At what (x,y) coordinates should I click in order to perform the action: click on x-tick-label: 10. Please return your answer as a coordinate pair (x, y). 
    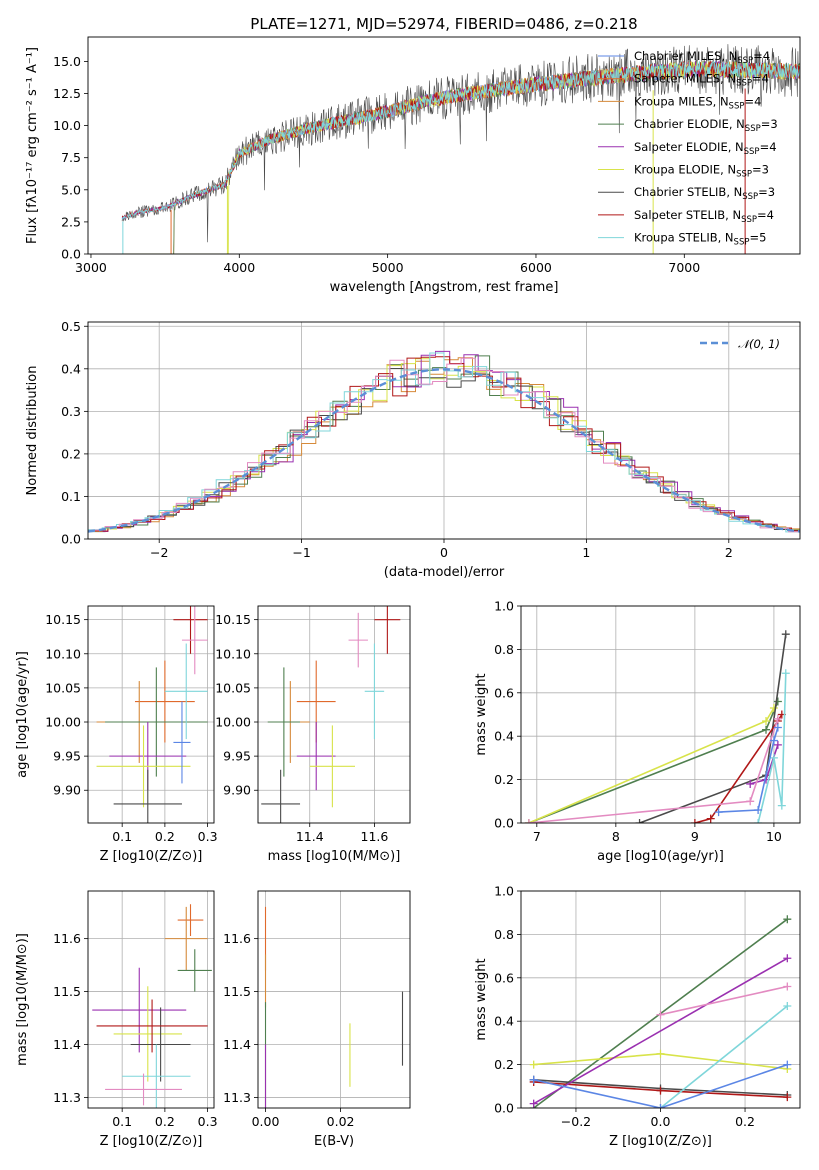
    Looking at the image, I should click on (774, 836).